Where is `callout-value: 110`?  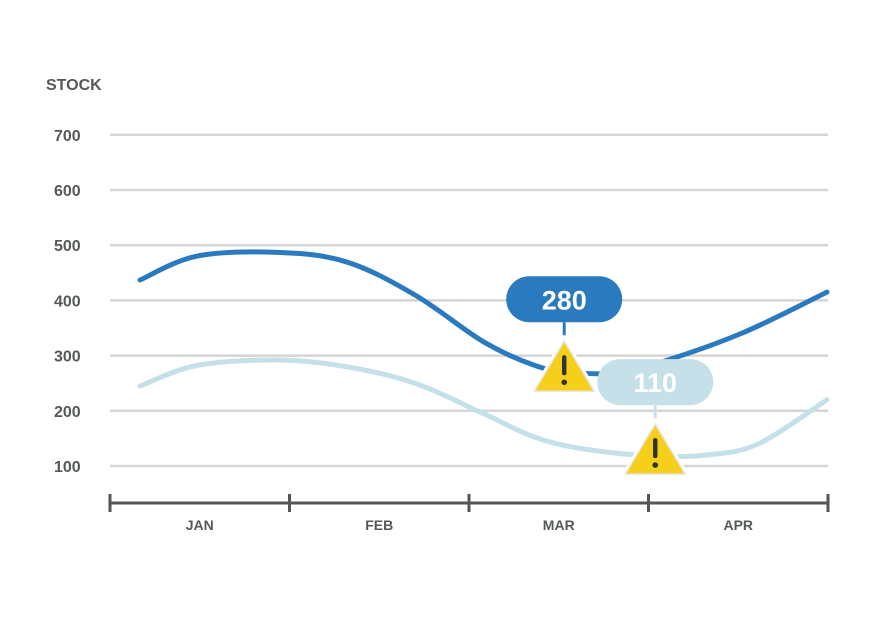 callout-value: 110 is located at coordinates (655, 383).